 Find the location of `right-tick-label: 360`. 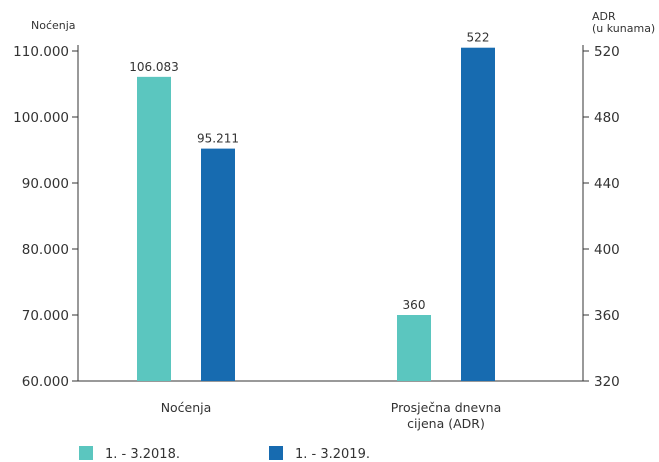

right-tick-label: 360 is located at coordinates (607, 316).